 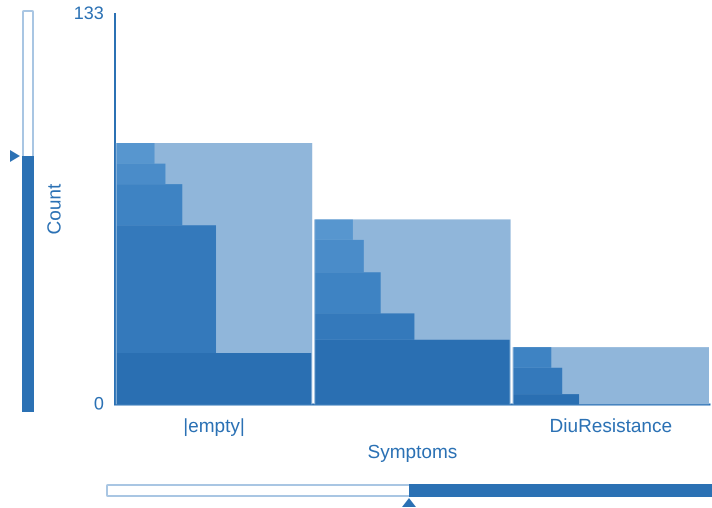 What do you see at coordinates (413, 452) in the screenshot?
I see `x-axis-title: Symptoms` at bounding box center [413, 452].